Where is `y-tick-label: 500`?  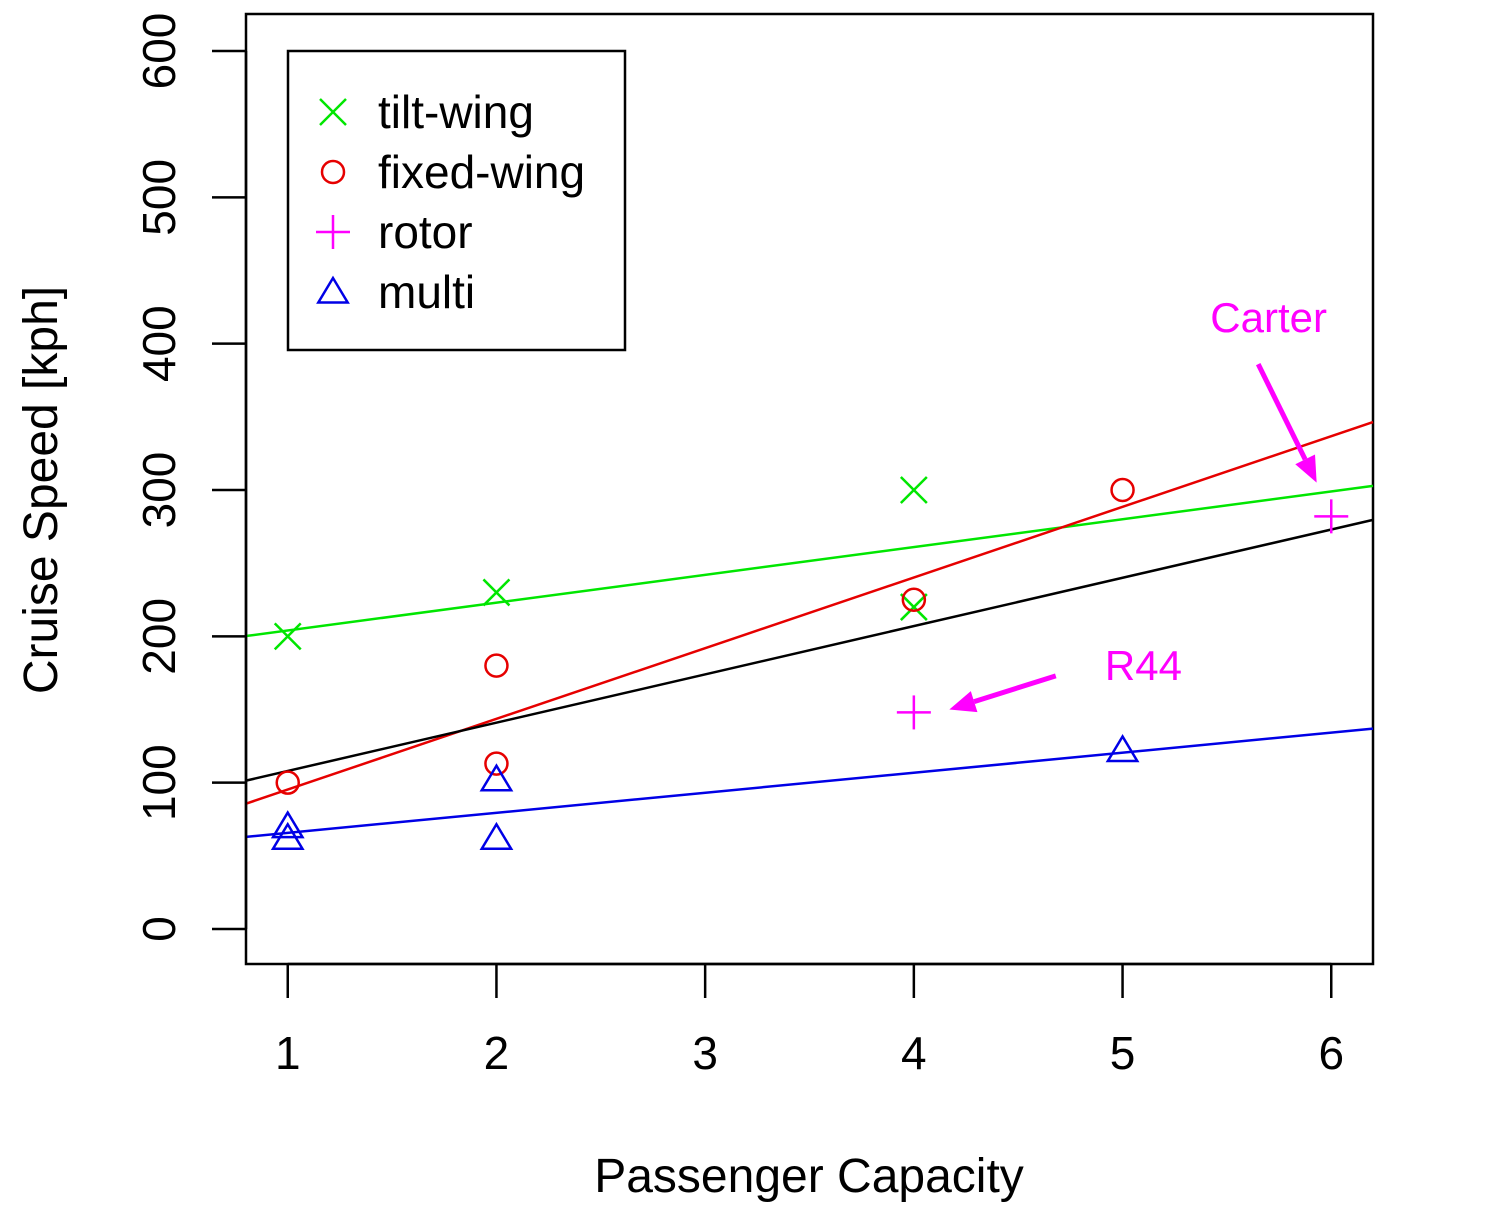 y-tick-label: 500 is located at coordinates (159, 197).